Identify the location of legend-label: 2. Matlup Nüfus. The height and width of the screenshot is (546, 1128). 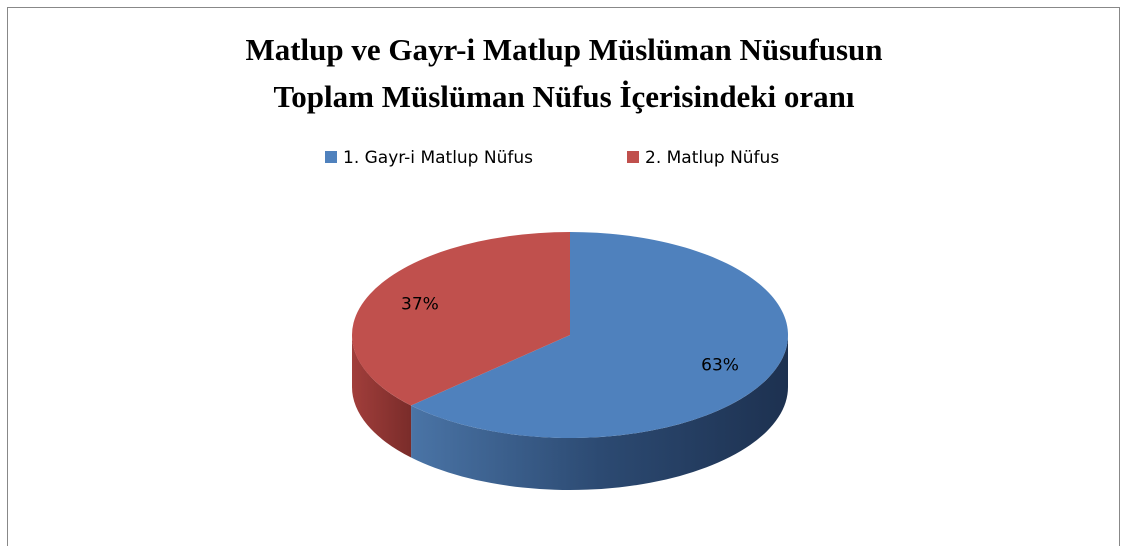
(712, 158).